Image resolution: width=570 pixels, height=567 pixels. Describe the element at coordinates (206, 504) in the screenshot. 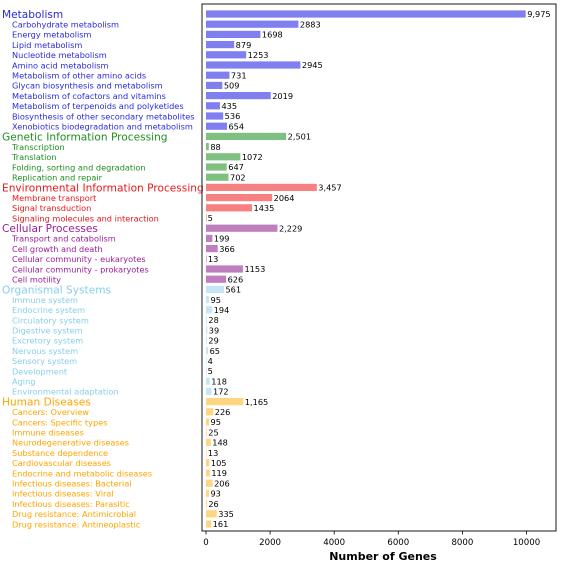

I see `bar-infectious-diseases-parasitic` at that location.